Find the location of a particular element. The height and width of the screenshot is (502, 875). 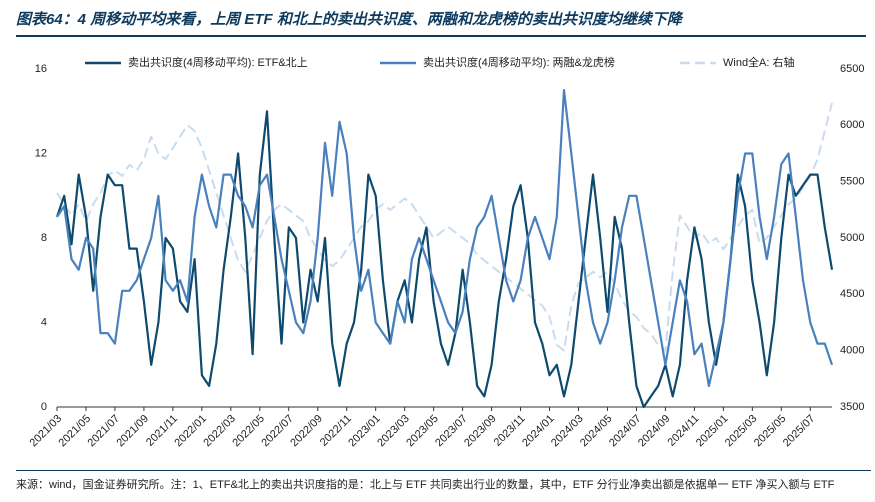

y2-tick-label: 5000 is located at coordinates (852, 238).